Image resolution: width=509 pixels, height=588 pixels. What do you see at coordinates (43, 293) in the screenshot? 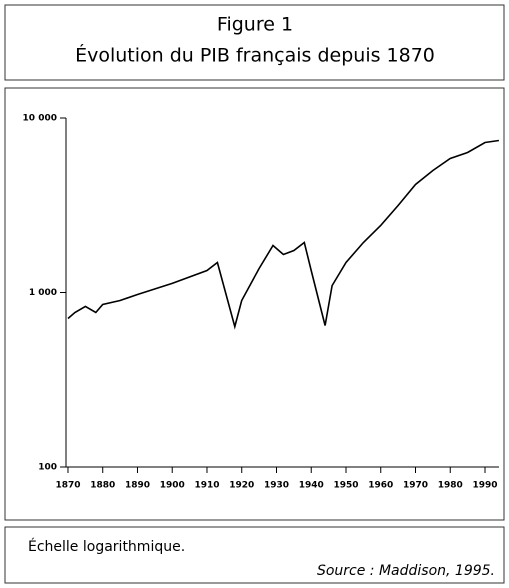
I see `y-tick-label: 1 000` at bounding box center [43, 293].